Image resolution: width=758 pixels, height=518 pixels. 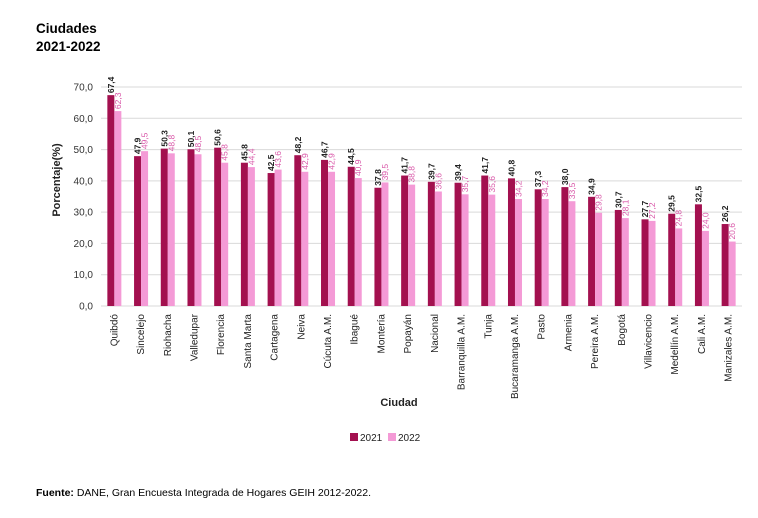 What do you see at coordinates (328, 341) in the screenshot?
I see `x-category-label: Cúcuta A.M.` at bounding box center [328, 341].